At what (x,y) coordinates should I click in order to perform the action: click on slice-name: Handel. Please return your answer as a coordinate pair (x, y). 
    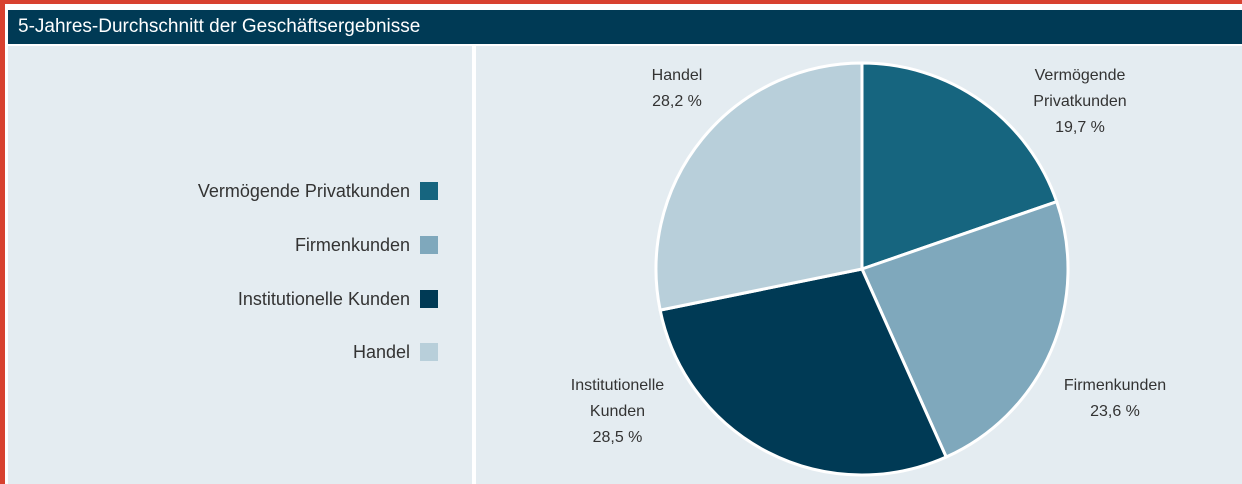
    Looking at the image, I should click on (677, 75).